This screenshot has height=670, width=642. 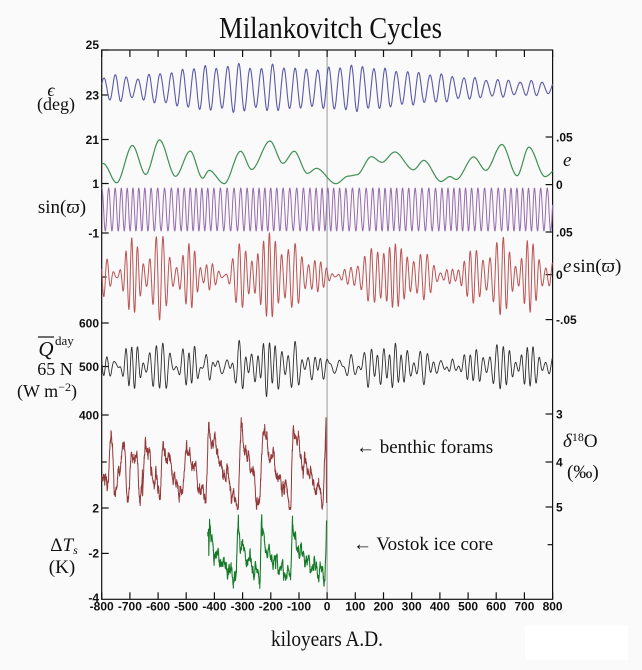 I want to click on svg-text: 2, so click(x=95, y=508).